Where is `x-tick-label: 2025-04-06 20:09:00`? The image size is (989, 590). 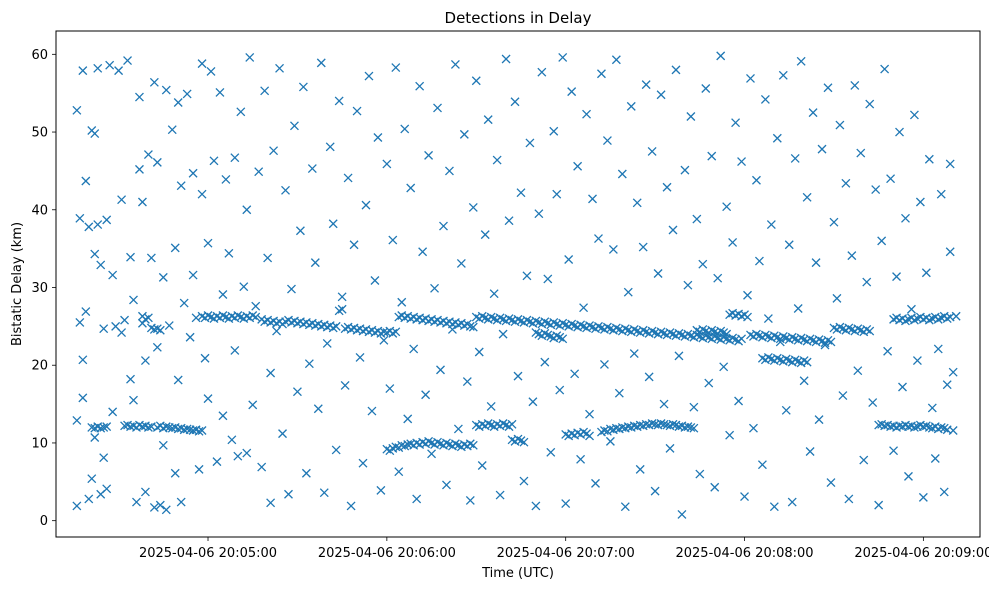 x-tick-label: 2025-04-06 20:09:00 is located at coordinates (921, 553).